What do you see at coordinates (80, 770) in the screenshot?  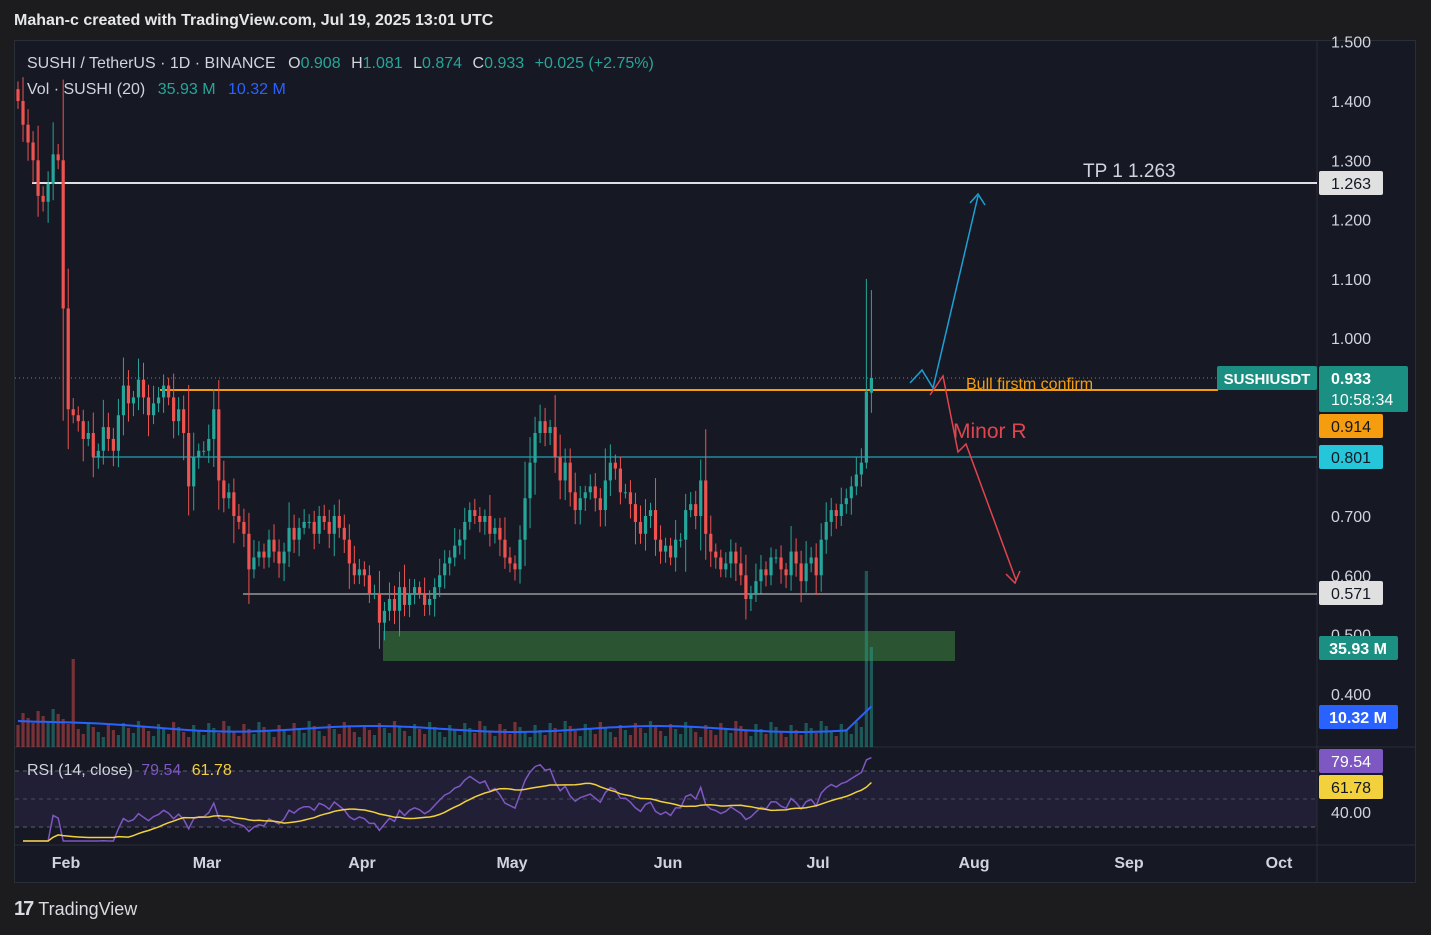 I see `rsi-indicator-name: RSI (14, close)` at bounding box center [80, 770].